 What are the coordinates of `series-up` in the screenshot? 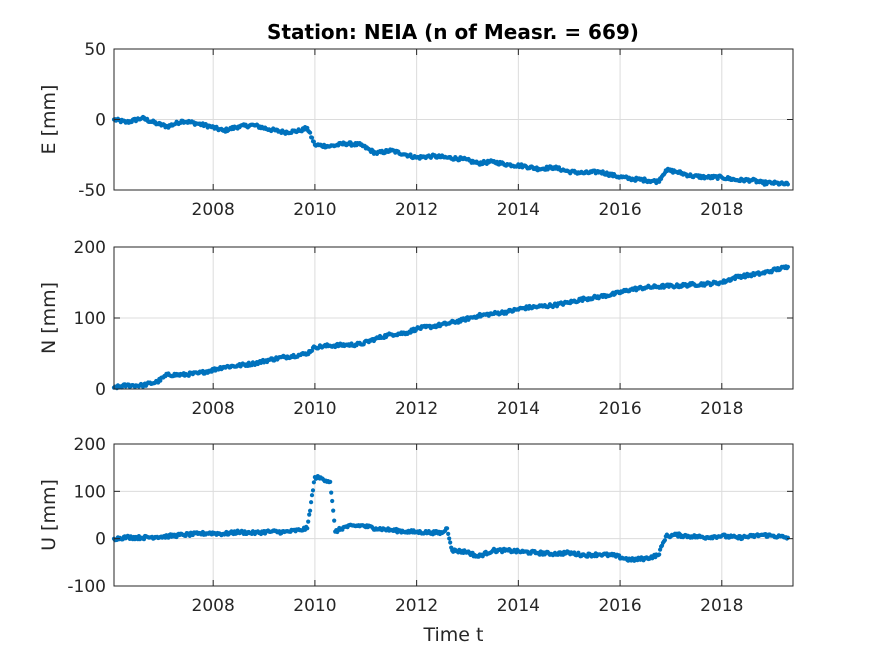 It's located at (451, 518).